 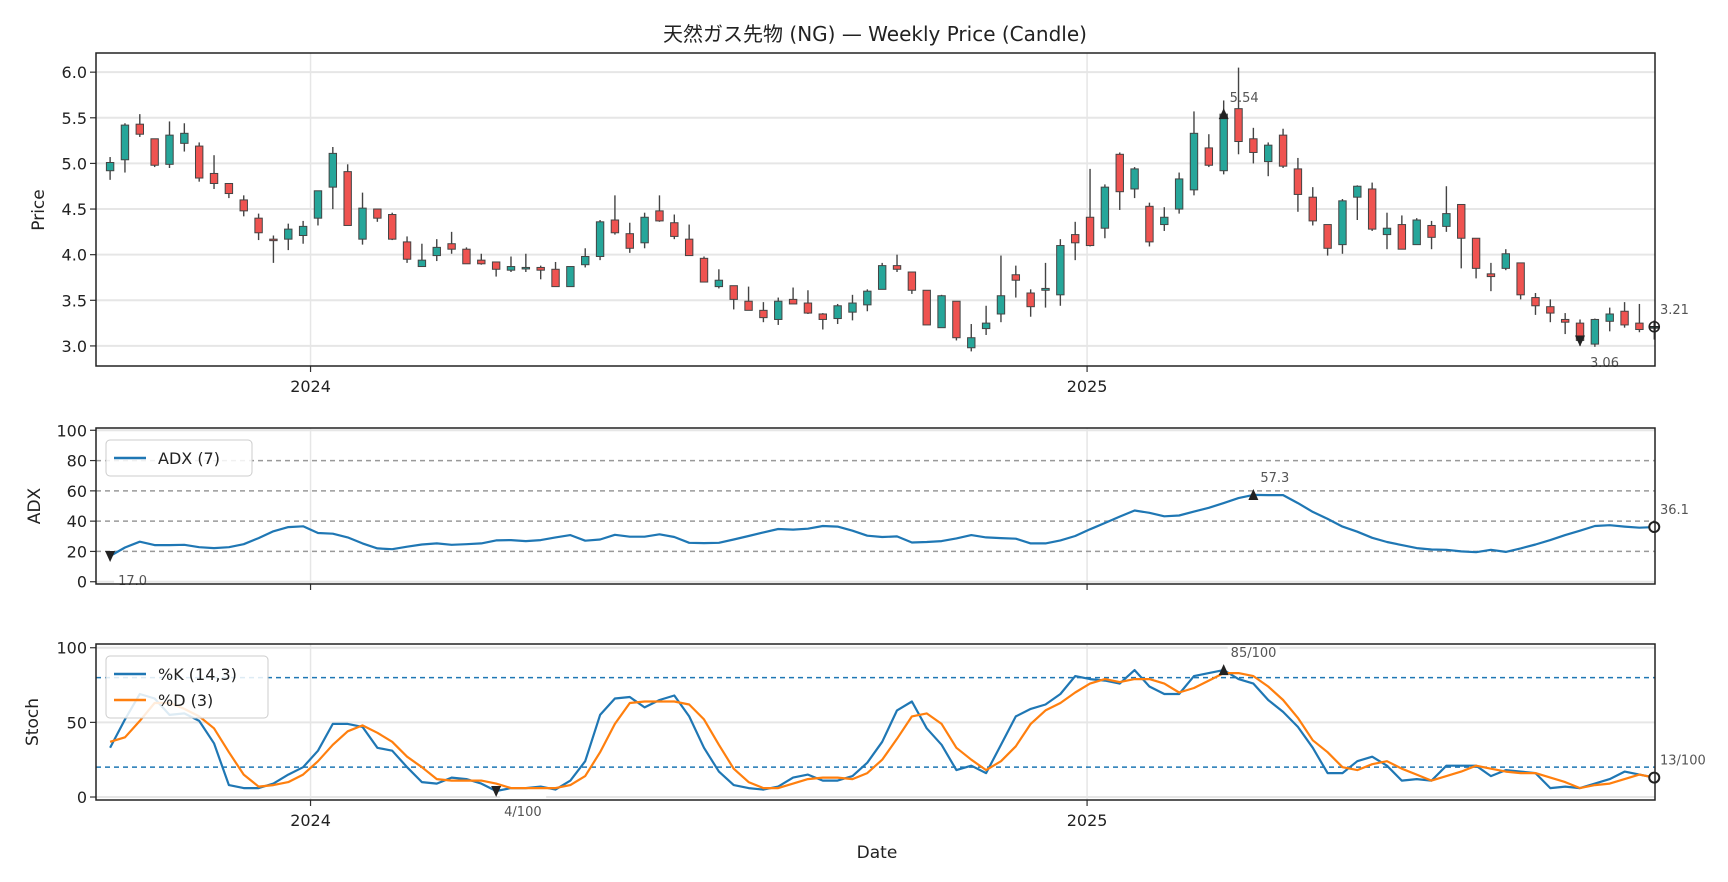 What do you see at coordinates (35, 505) in the screenshot?
I see `adx-y-label: ADX` at bounding box center [35, 505].